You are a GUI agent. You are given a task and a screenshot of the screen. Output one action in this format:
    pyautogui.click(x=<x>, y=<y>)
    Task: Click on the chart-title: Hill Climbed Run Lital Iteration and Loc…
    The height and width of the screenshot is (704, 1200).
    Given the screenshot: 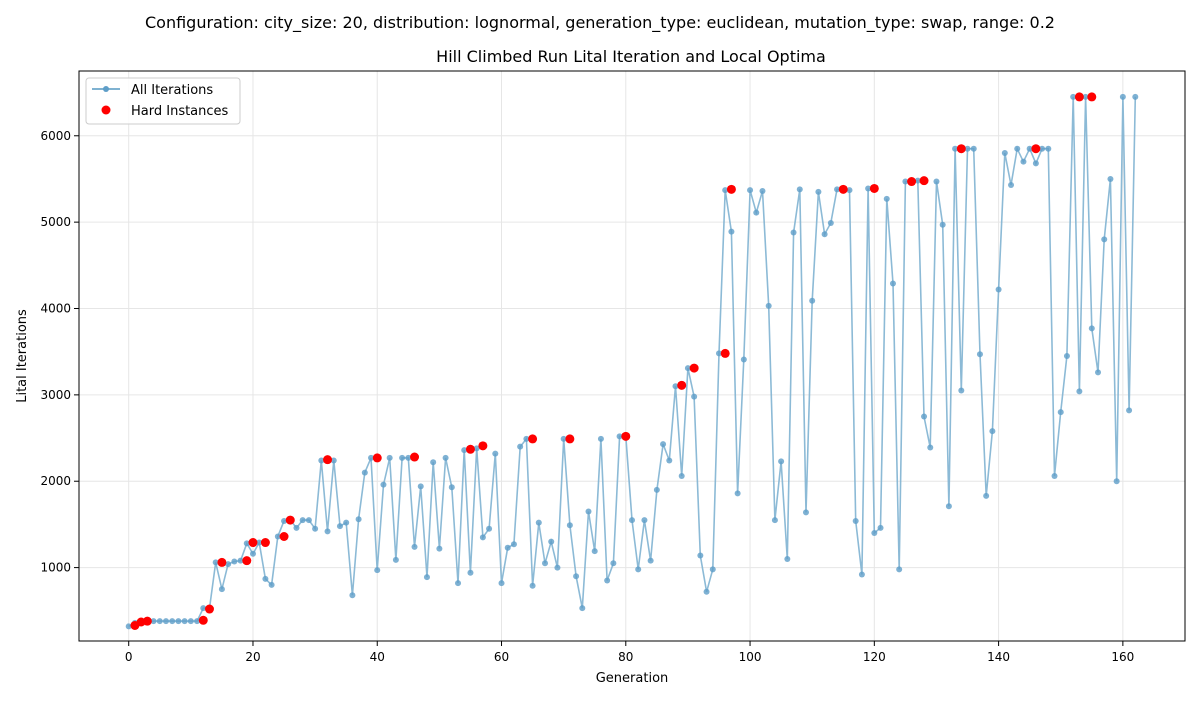 What is the action you would take?
    pyautogui.click(x=631, y=56)
    